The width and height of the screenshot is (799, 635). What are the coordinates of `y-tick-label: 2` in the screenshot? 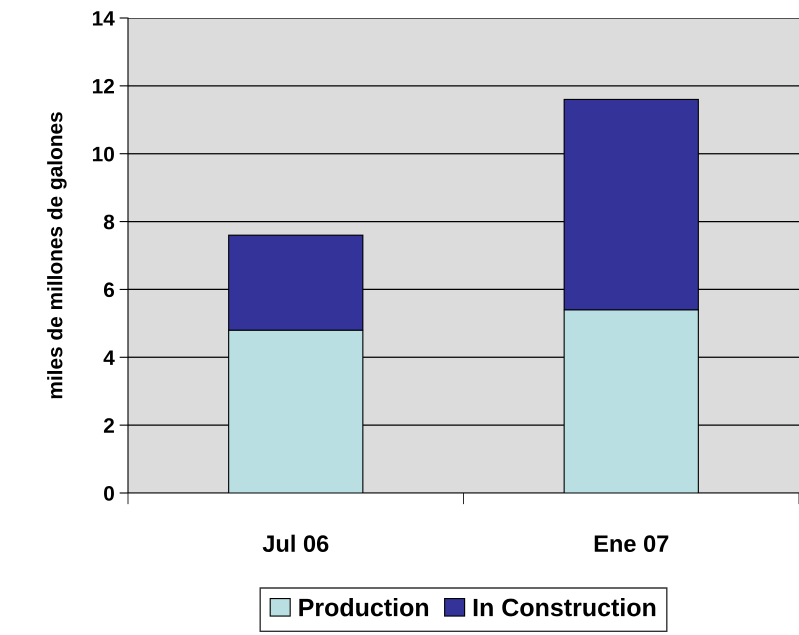 It's located at (109, 425).